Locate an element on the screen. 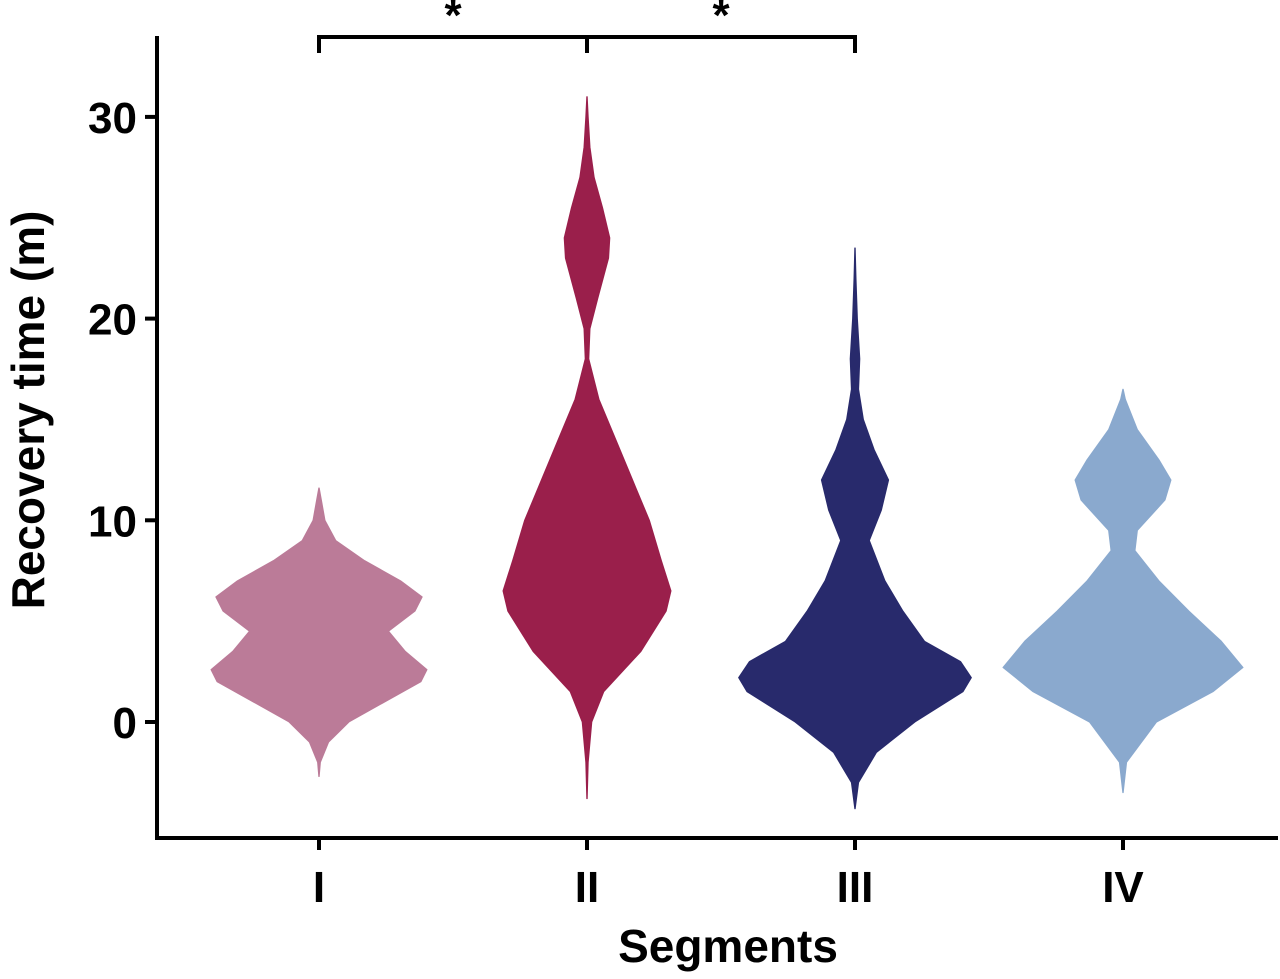 Image resolution: width=1280 pixels, height=979 pixels. y-axis-ticks: 0 10 20 30 is located at coordinates (122, 421).